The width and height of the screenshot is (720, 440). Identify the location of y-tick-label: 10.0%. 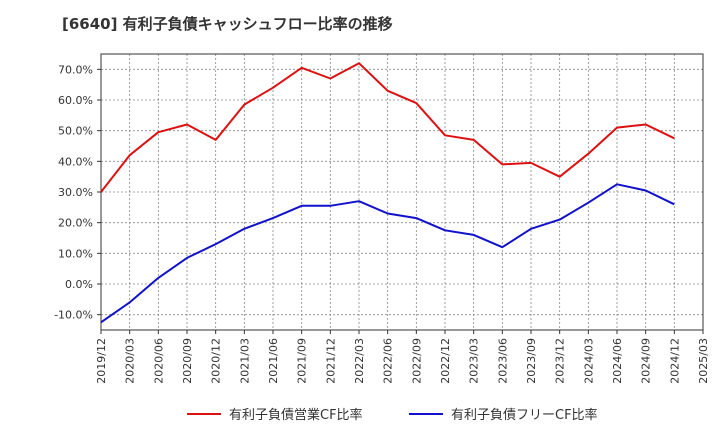
(75, 253).